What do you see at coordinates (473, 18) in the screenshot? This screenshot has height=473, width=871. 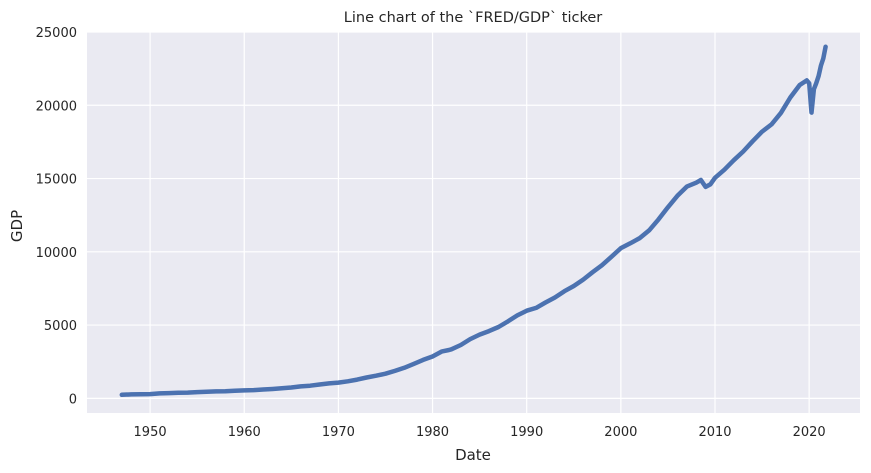 I see `chart-title: Line chart of the `FRED/GDP` ticker` at bounding box center [473, 18].